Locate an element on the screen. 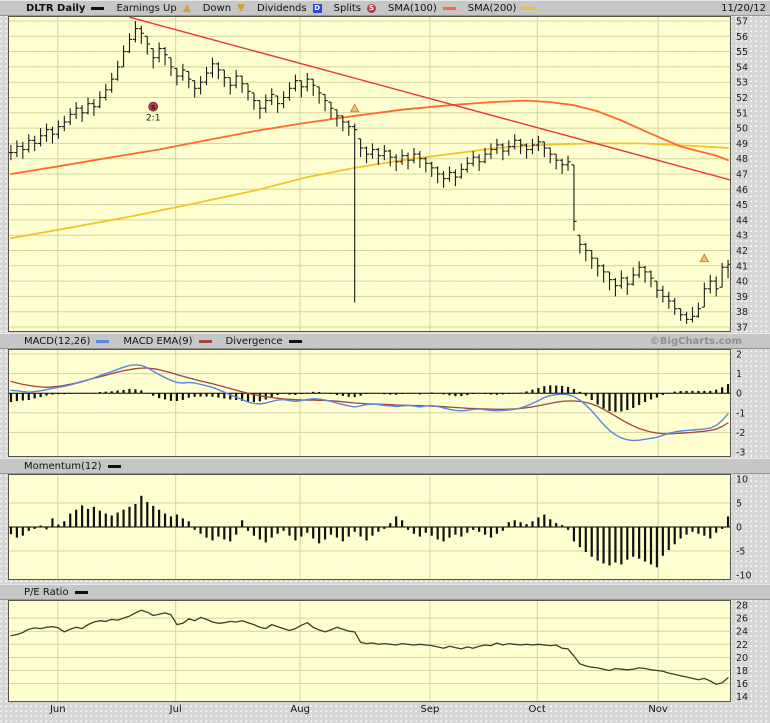 Image resolution: width=770 pixels, height=723 pixels. macd-label: MACD(12,26) is located at coordinates (57, 341).